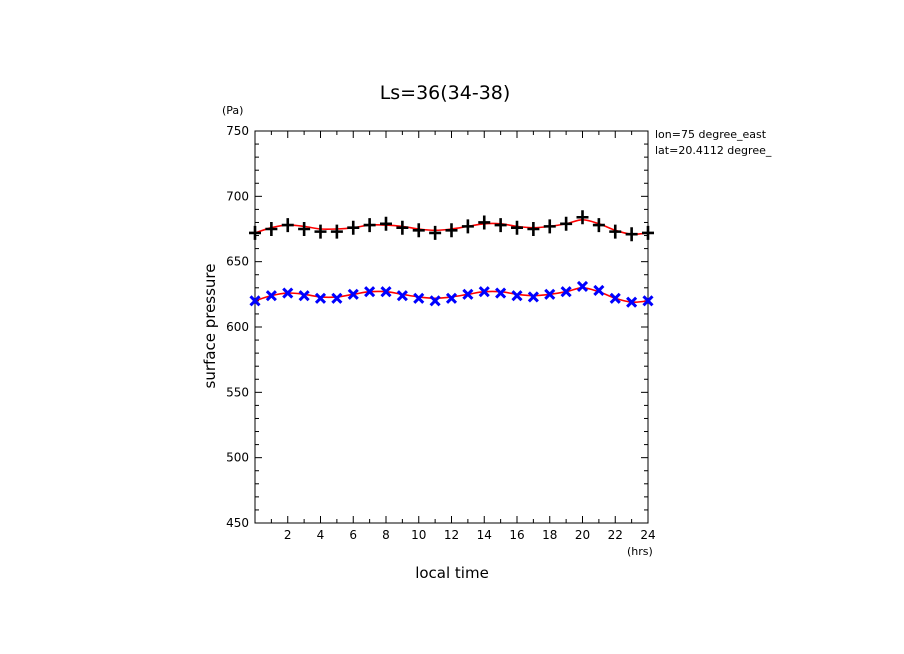  Describe the element at coordinates (451, 259) in the screenshot. I see `data-markers` at that location.